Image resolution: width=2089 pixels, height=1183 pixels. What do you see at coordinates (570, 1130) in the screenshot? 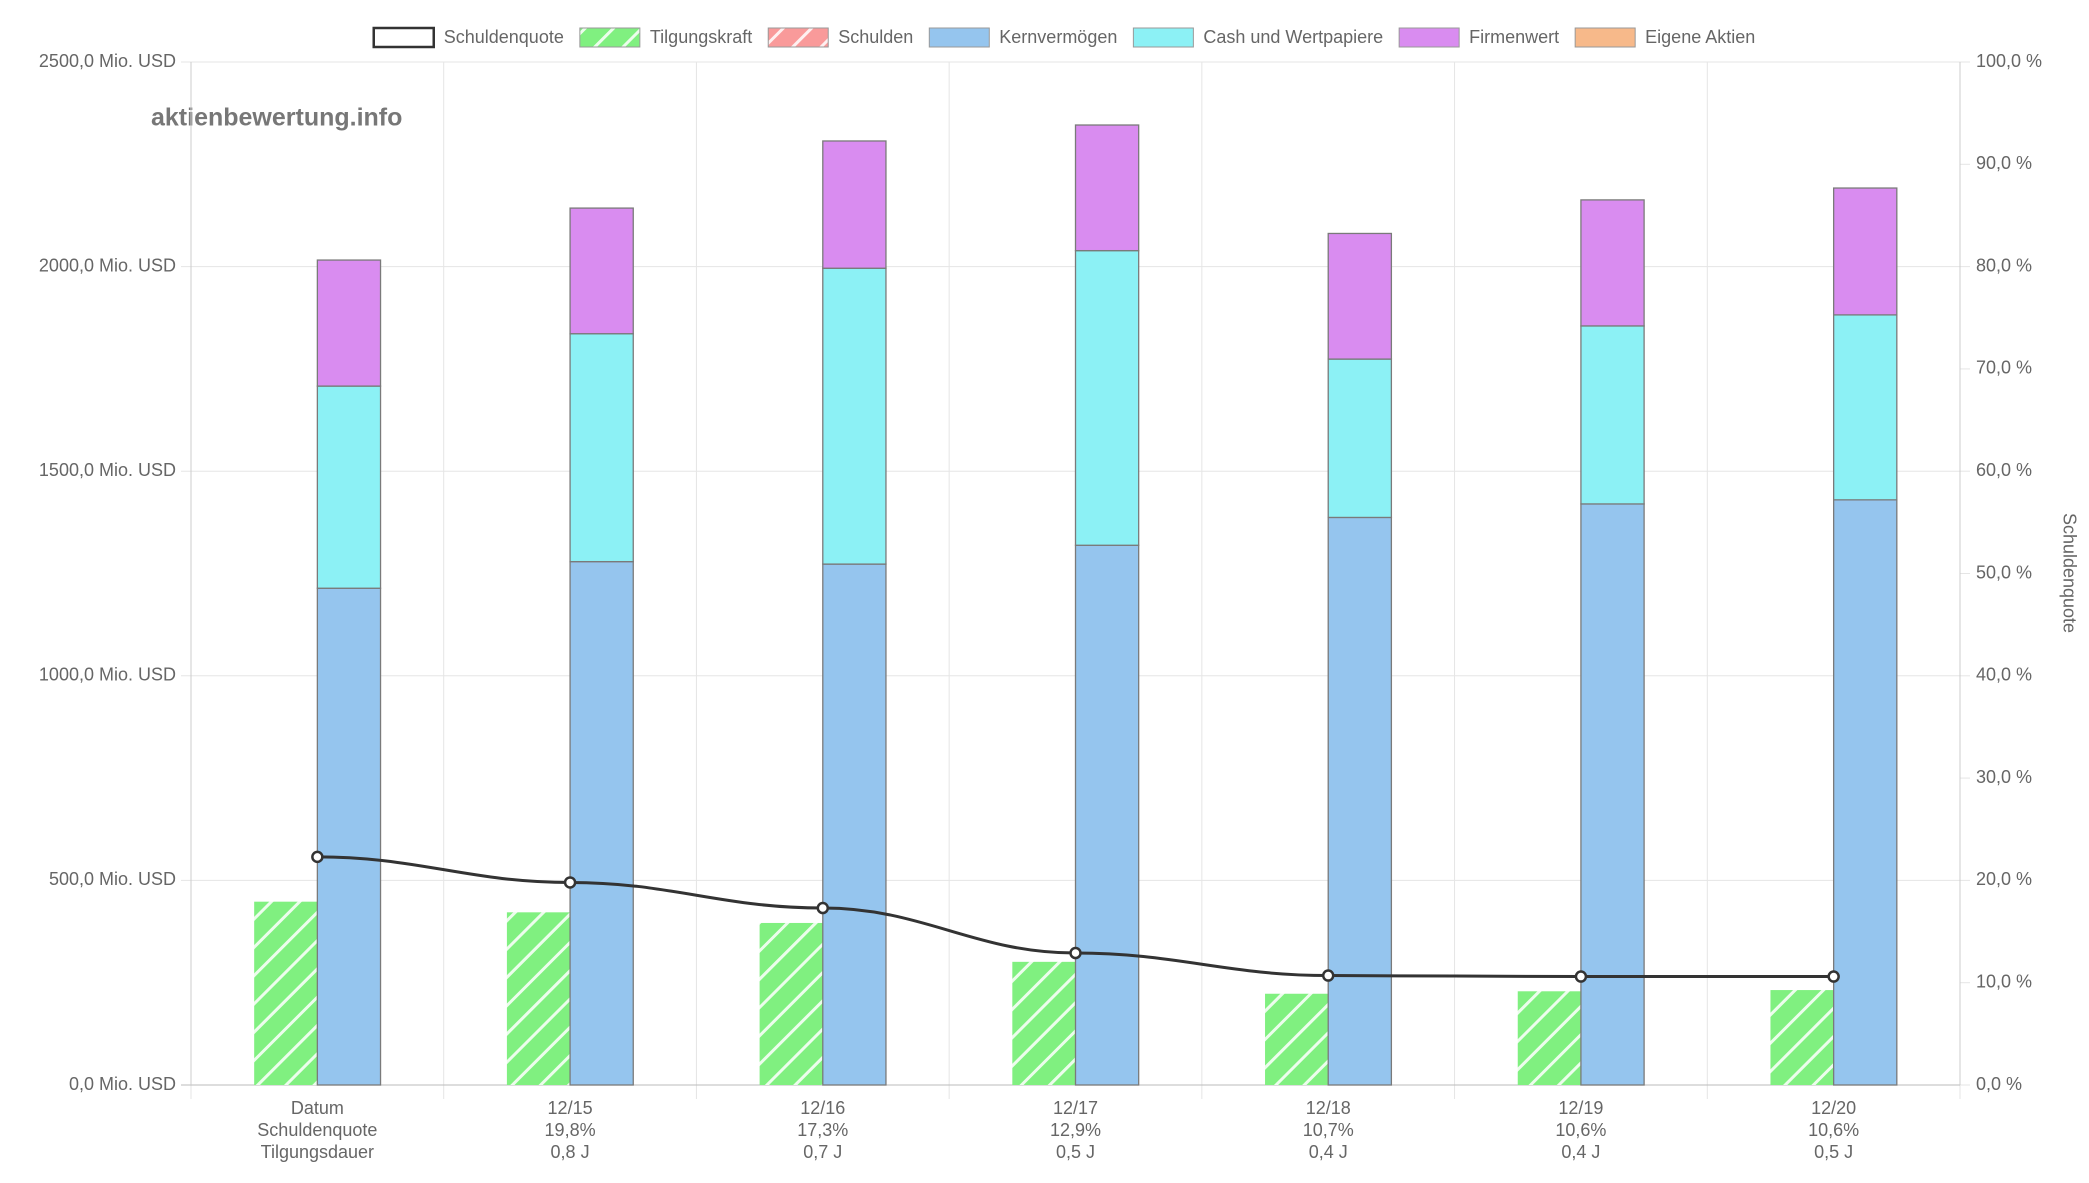
I see `x-tick-label: 19,8%` at bounding box center [570, 1130].